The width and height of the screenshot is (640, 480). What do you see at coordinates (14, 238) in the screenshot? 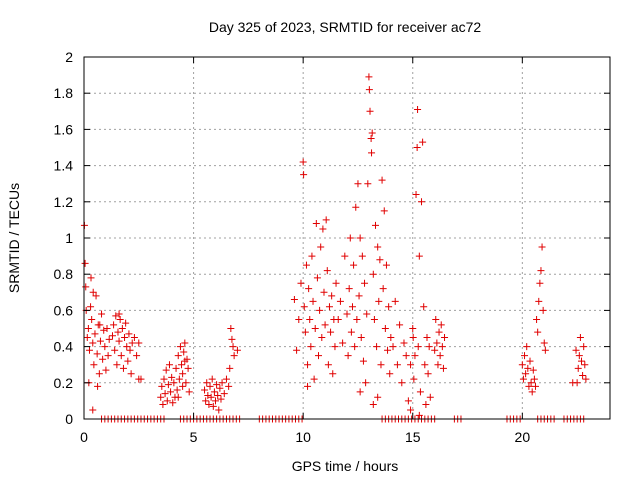
I see `y-axis-label: SRMTID / TECUs` at bounding box center [14, 238].